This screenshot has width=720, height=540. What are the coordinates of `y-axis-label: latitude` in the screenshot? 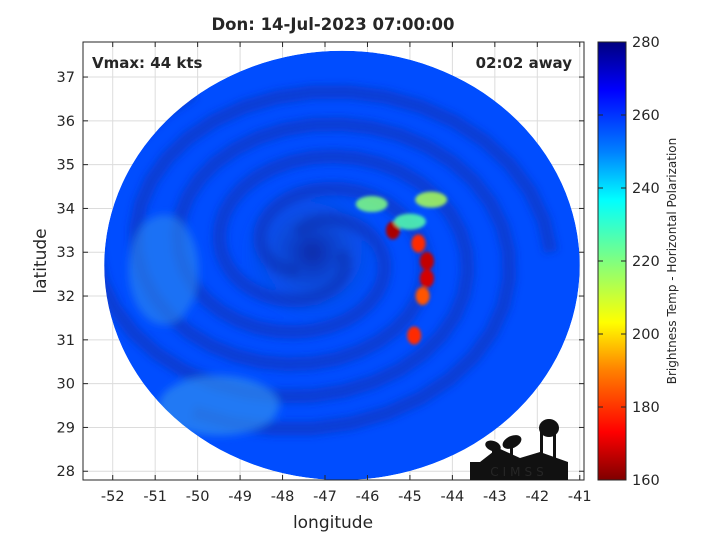 It's located at (41, 260).